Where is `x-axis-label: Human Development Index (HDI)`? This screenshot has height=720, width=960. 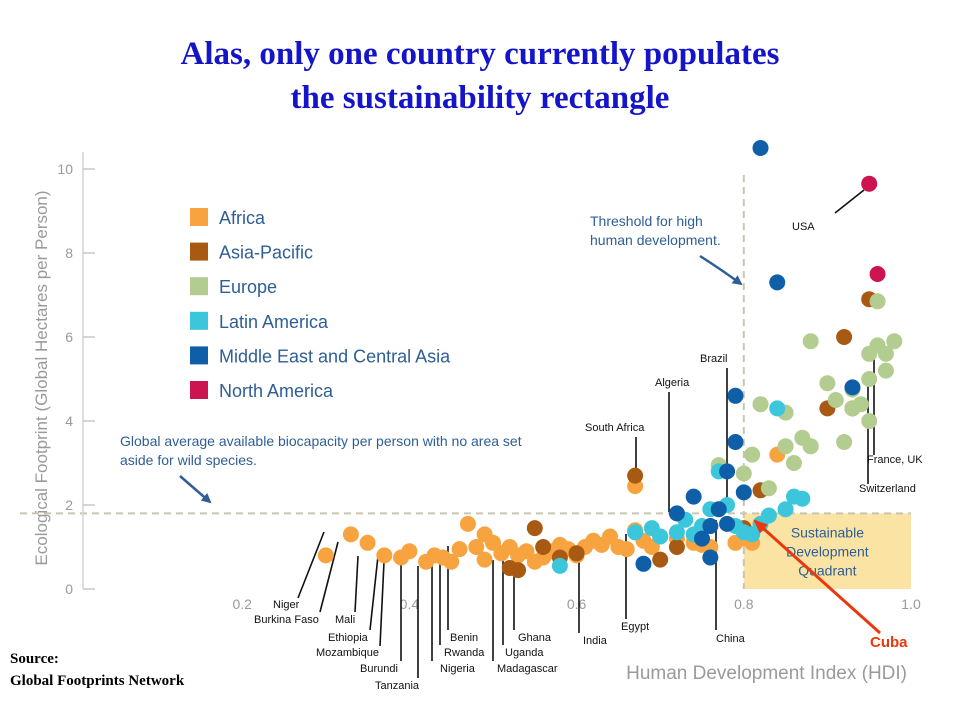
x-axis-label: Human Development Index (HDI) is located at coordinates (766, 673).